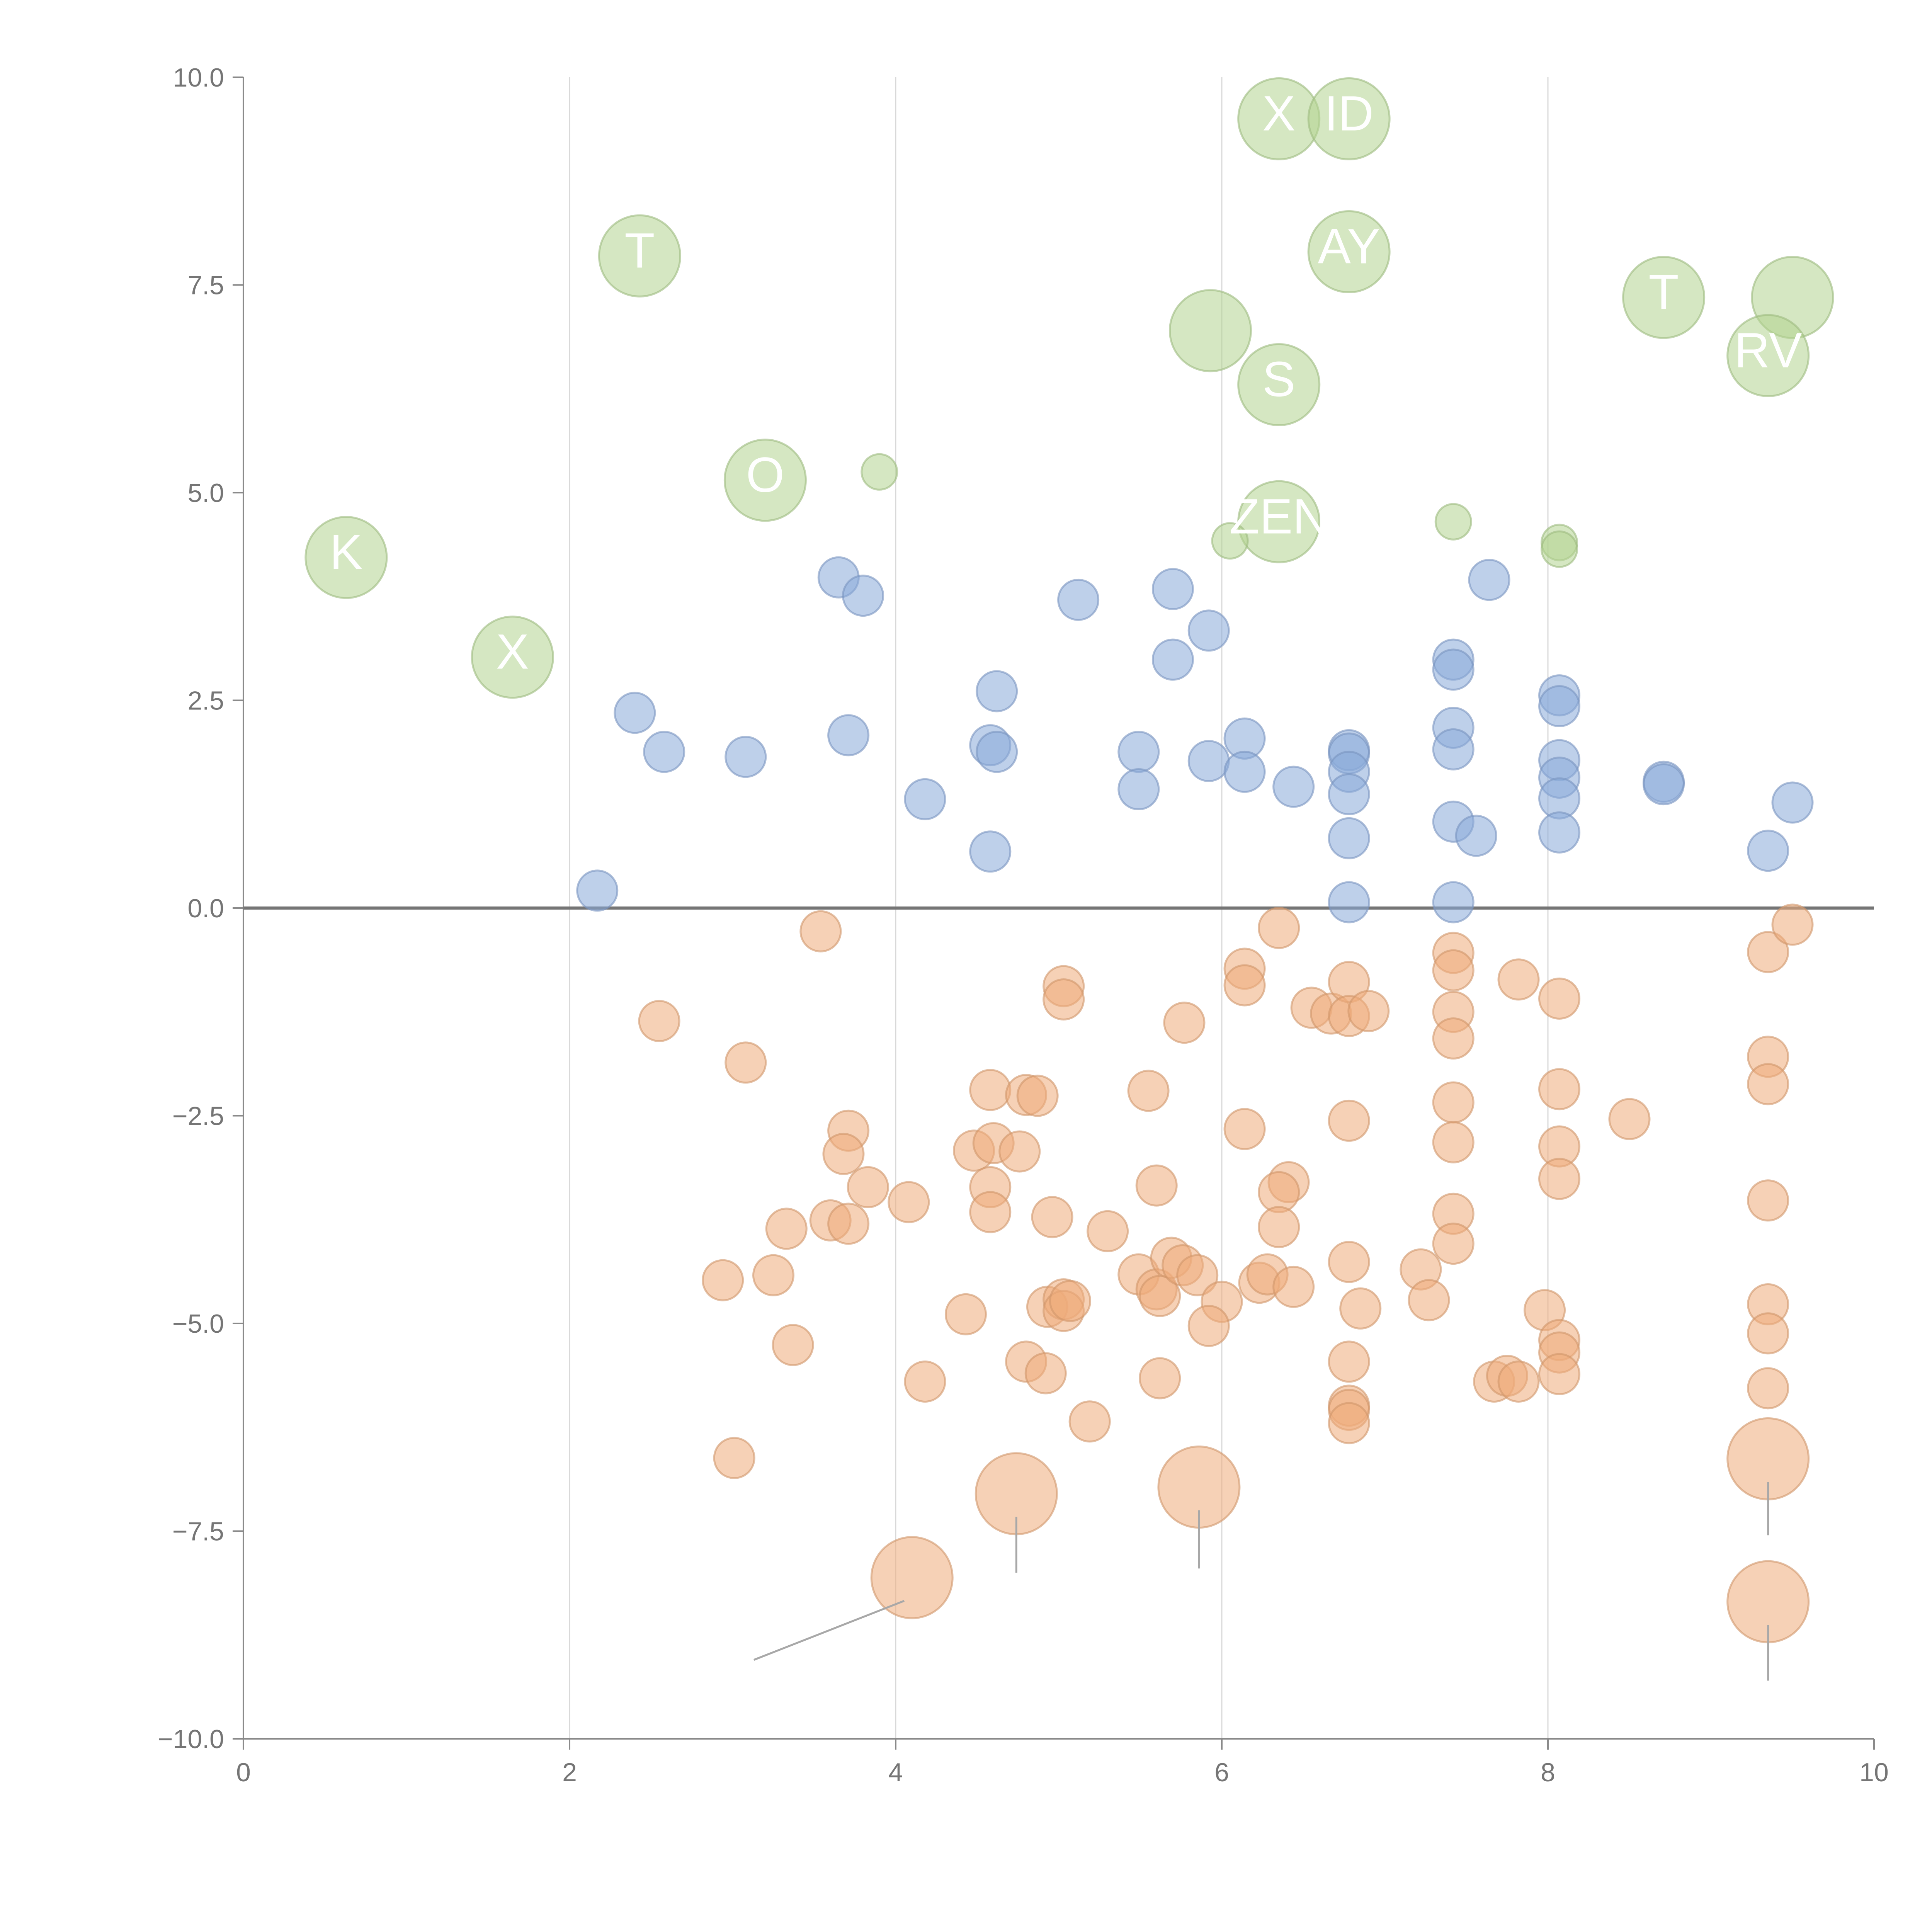 The height and width of the screenshot is (1932, 1932). What do you see at coordinates (1768, 351) in the screenshot?
I see `point-label: RV` at bounding box center [1768, 351].